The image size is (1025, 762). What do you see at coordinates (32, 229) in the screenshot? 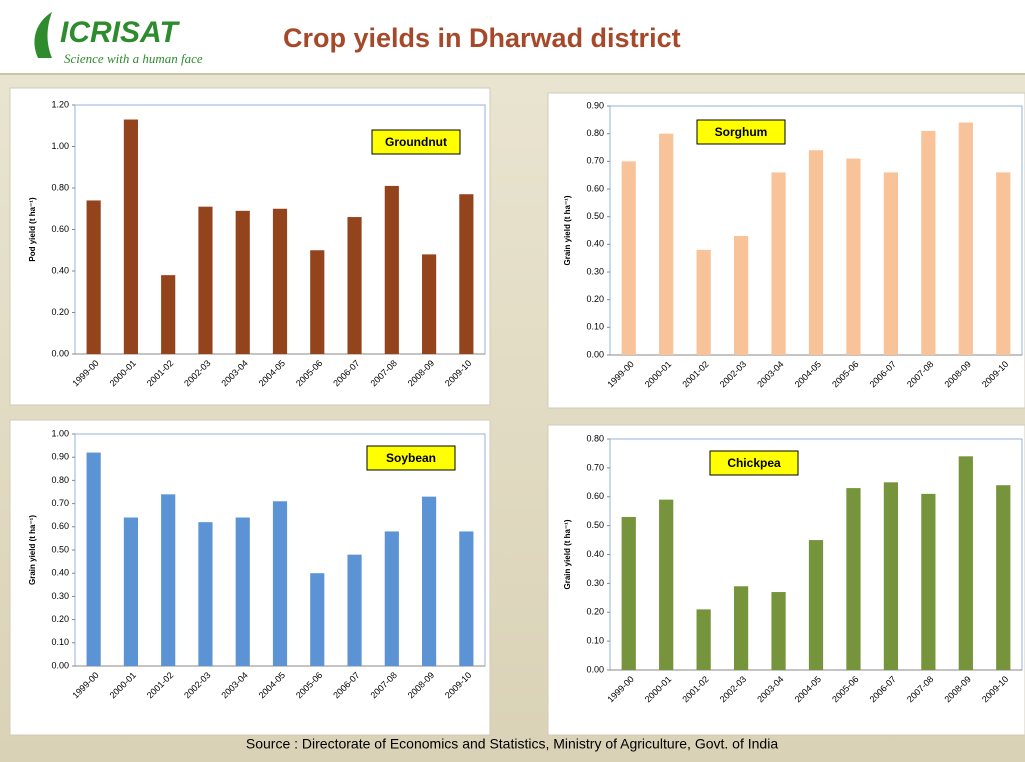
I see `y-axis-label: Pod yield (t ha⁻¹)` at bounding box center [32, 229].